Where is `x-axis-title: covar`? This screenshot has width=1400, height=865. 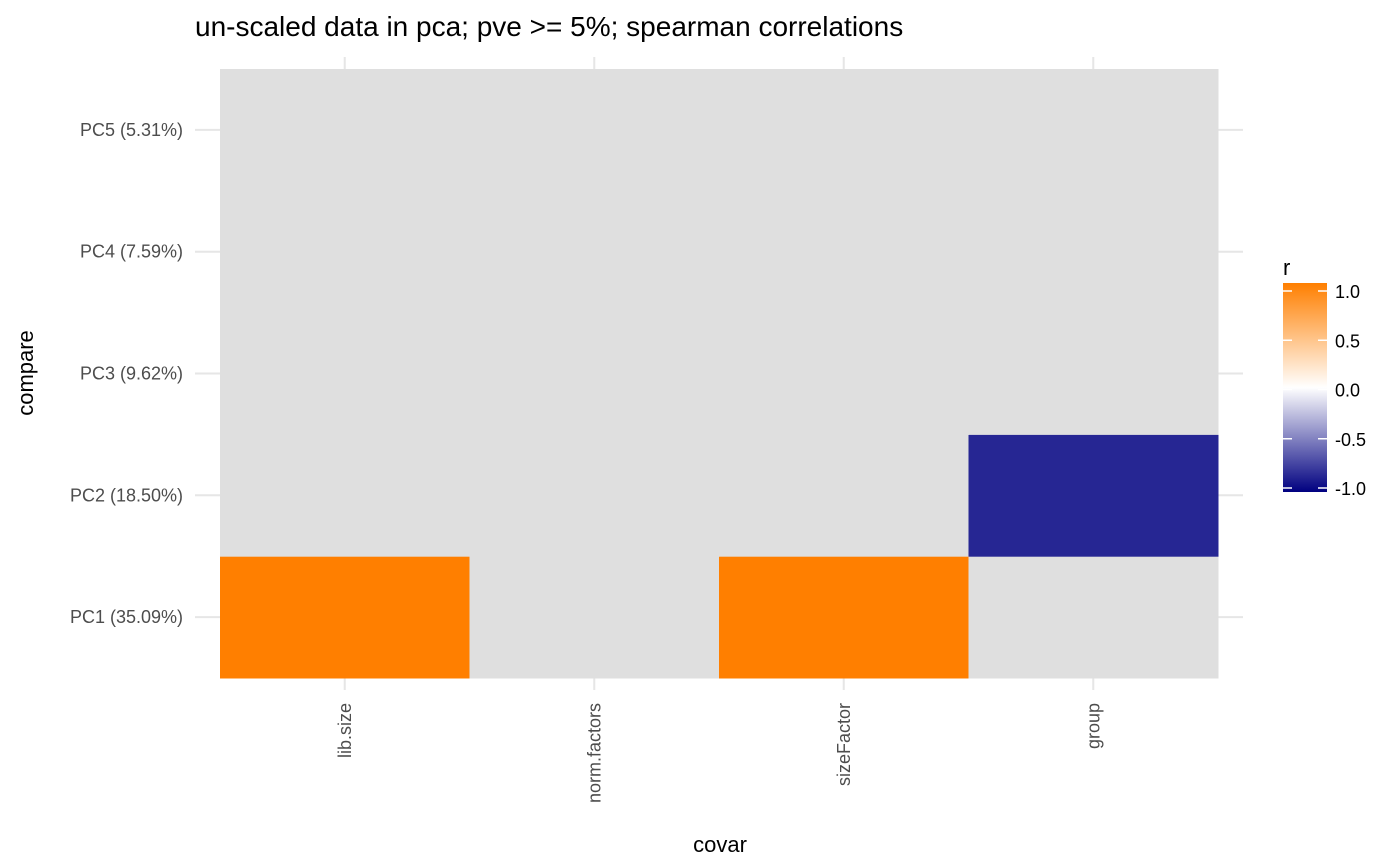 x-axis-title: covar is located at coordinates (720, 844).